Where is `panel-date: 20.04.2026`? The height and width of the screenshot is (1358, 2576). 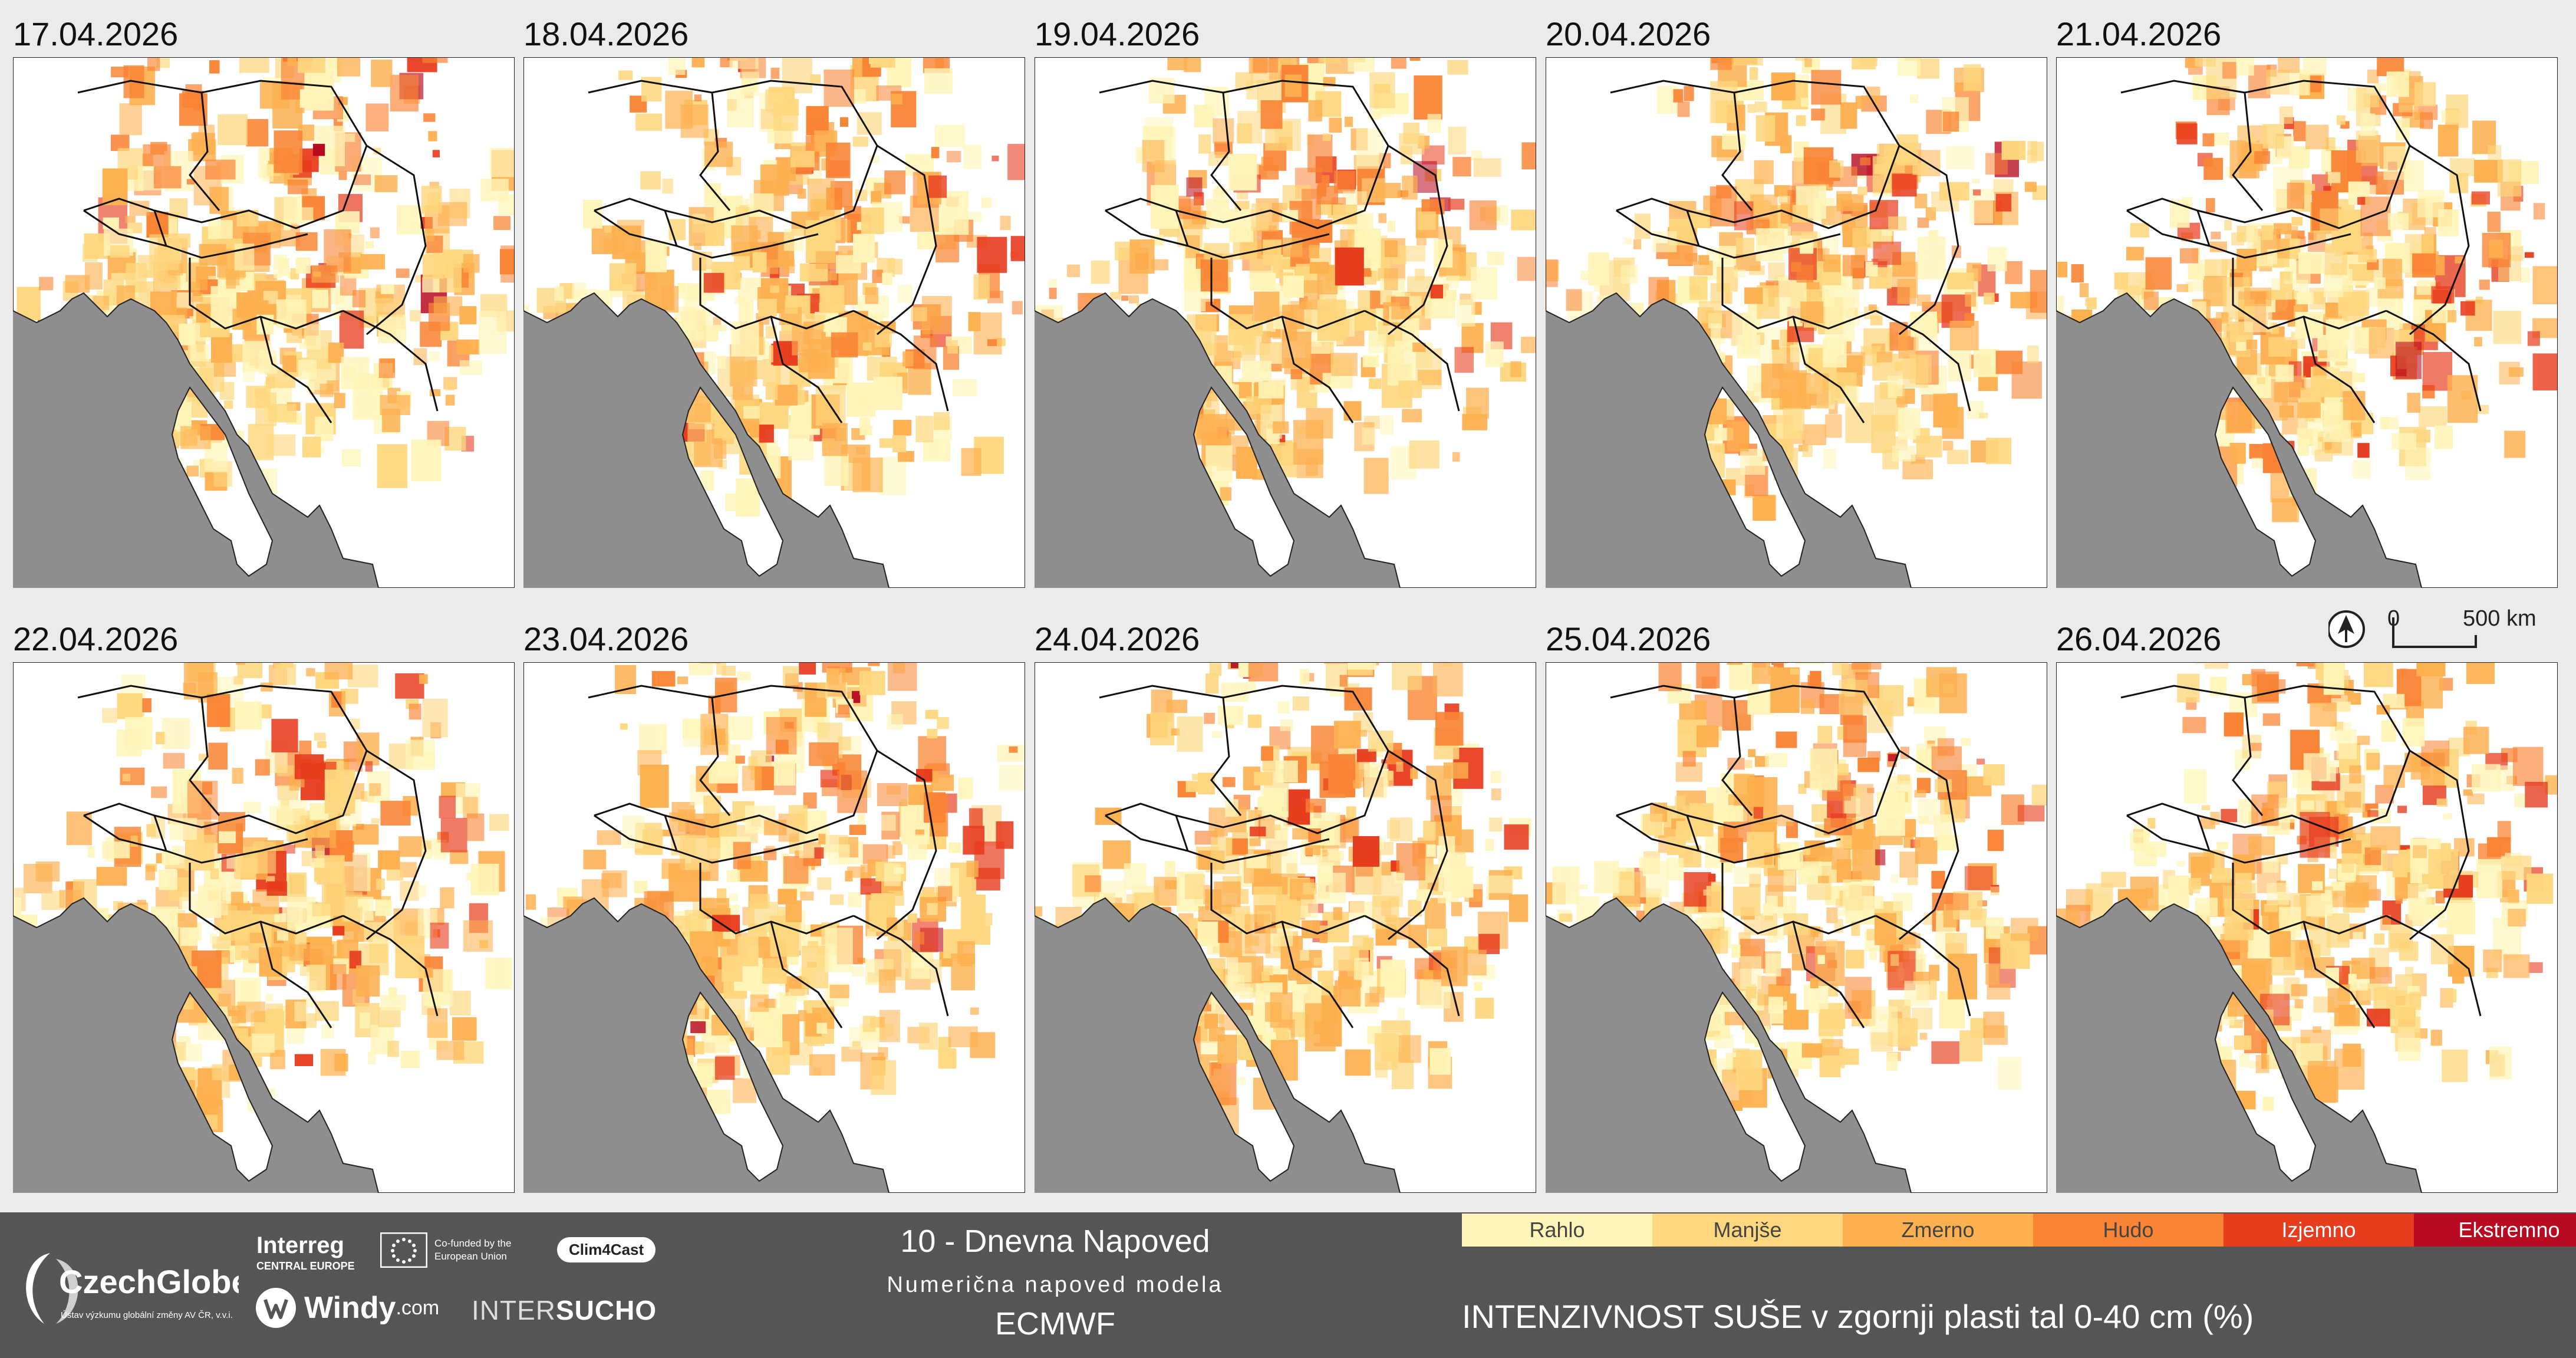
panel-date: 20.04.2026 is located at coordinates (1628, 33).